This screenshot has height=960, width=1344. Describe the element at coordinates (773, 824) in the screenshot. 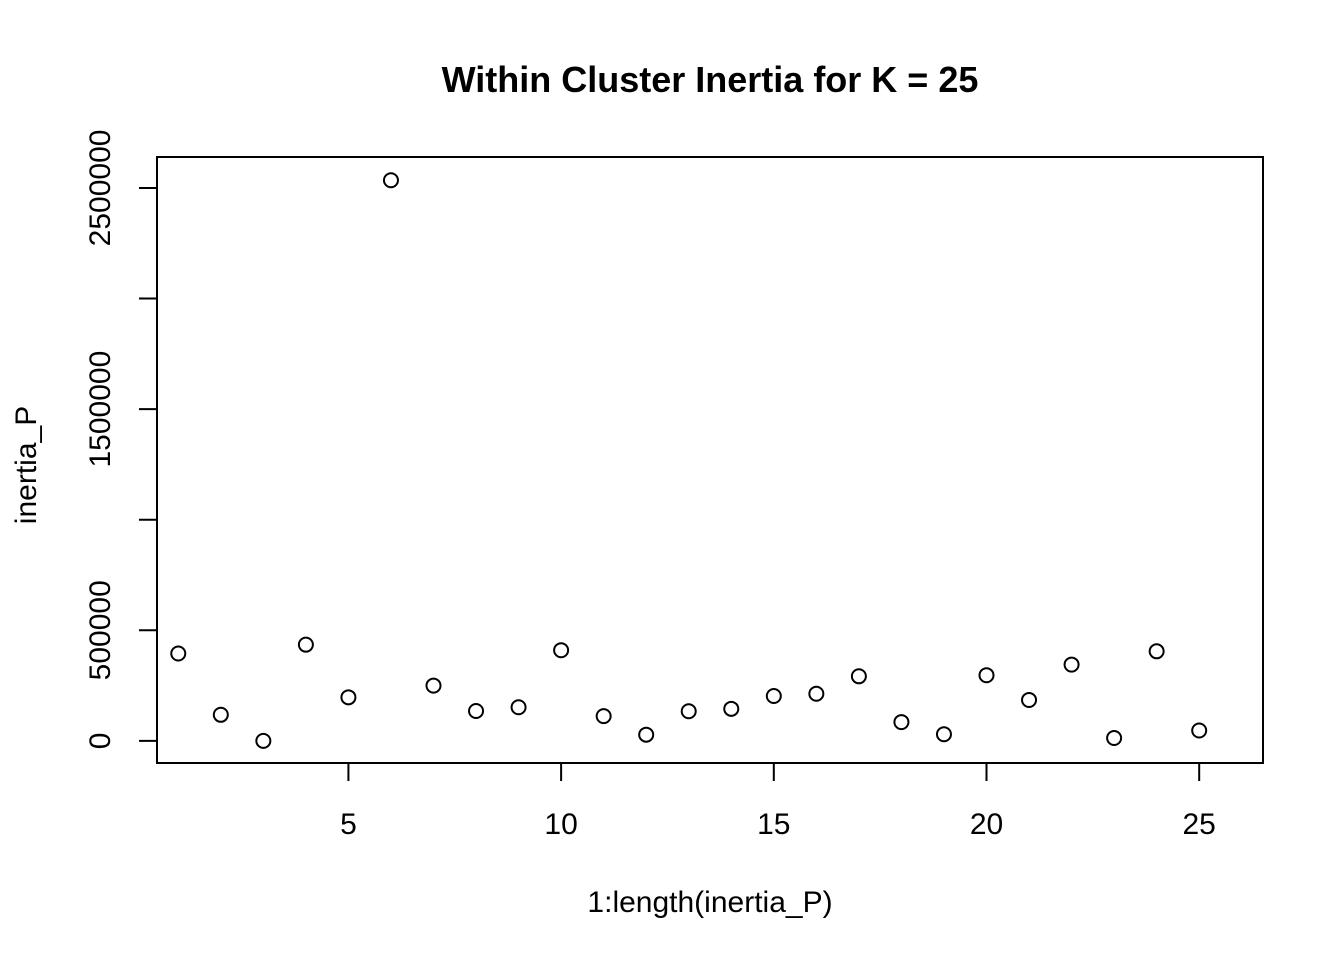

I see `x-tick-label: 15` at that location.